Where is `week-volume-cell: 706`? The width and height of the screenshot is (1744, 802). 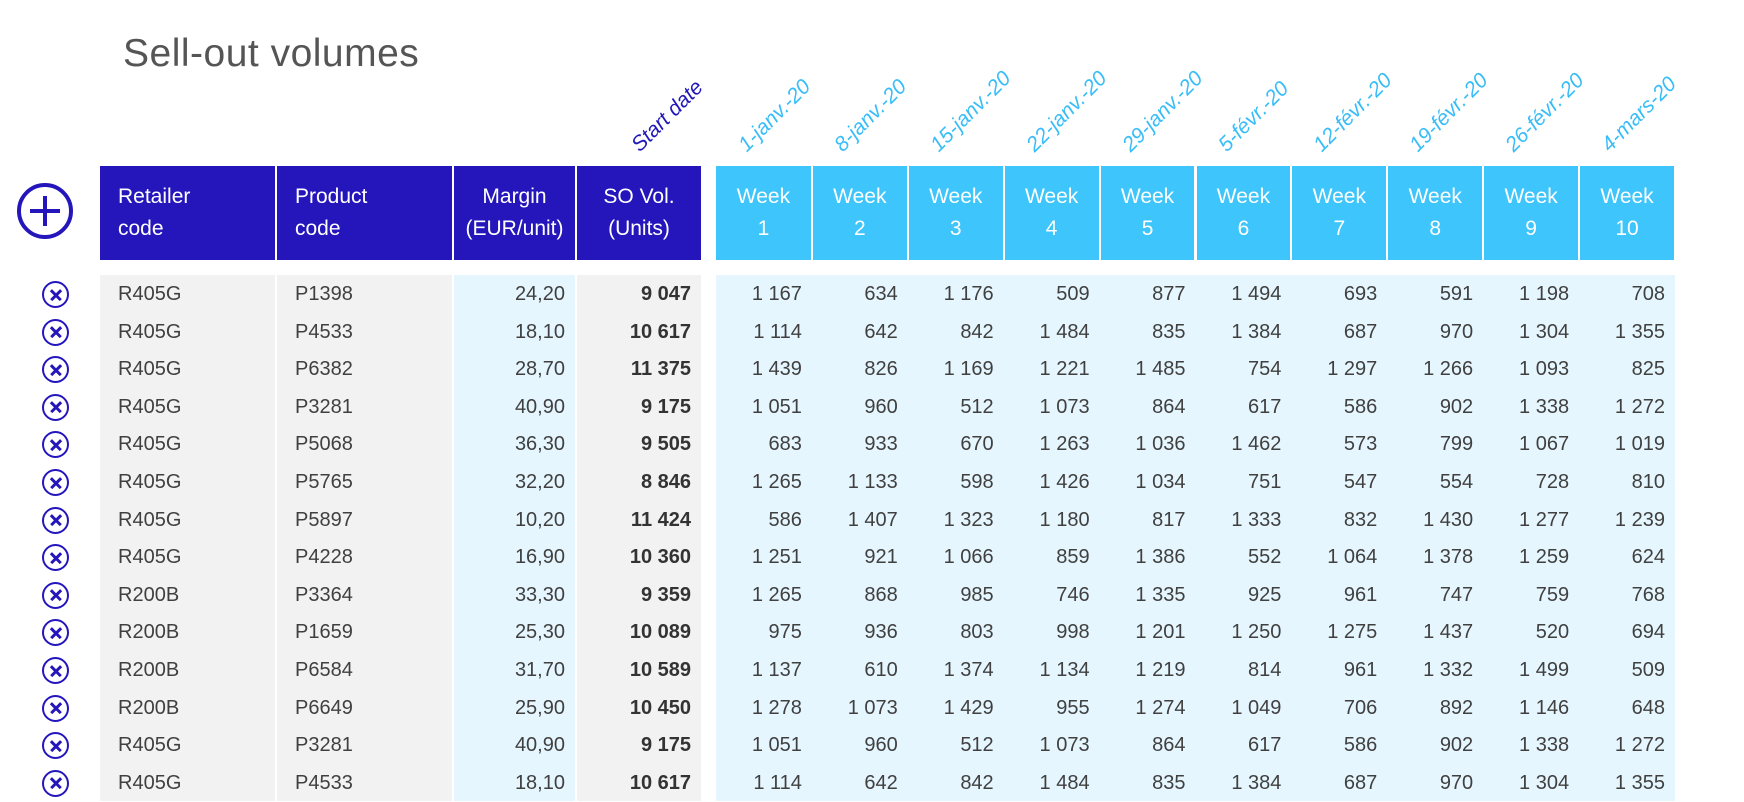 week-volume-cell: 706 is located at coordinates (1360, 707).